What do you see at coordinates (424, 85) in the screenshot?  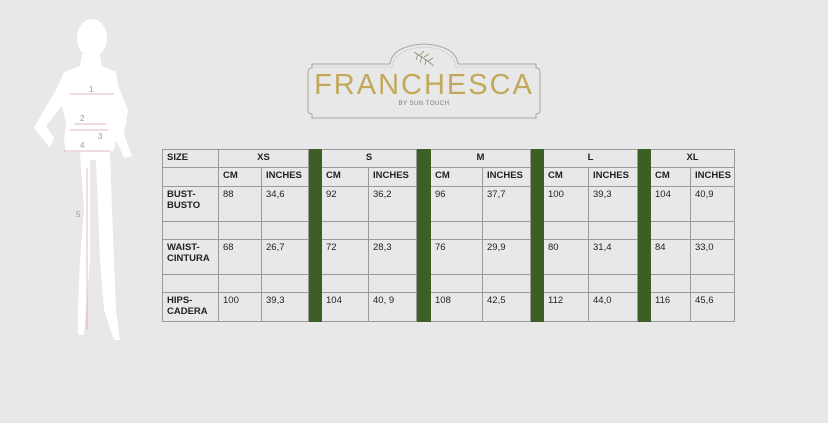 I see `brand-name: FRANCHESCA` at bounding box center [424, 85].